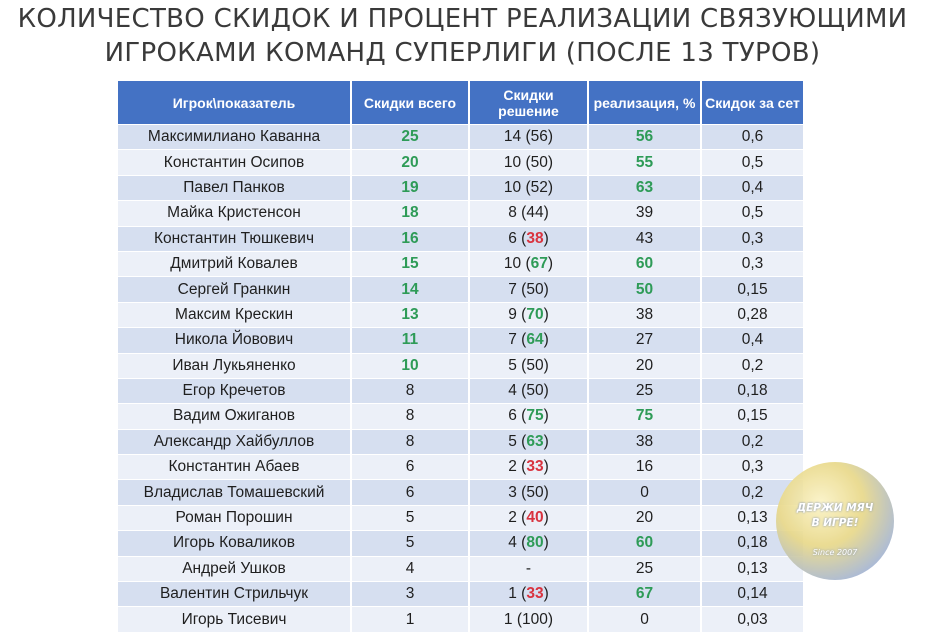 Image resolution: width=925 pixels, height=632 pixels. I want to click on cell-player: Павел Панков, so click(235, 187).